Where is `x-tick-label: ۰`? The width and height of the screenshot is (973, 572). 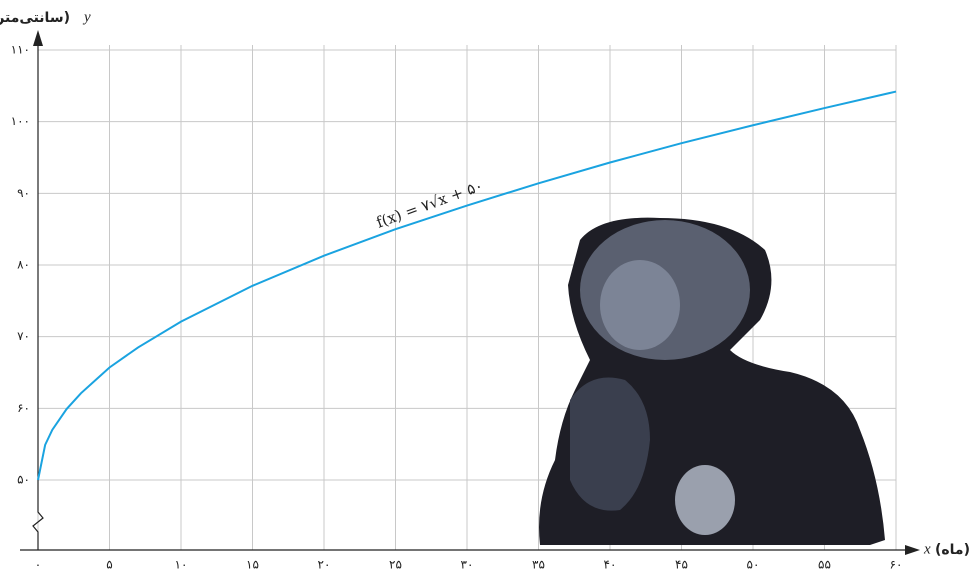 x-tick-label: ۰ is located at coordinates (38, 565).